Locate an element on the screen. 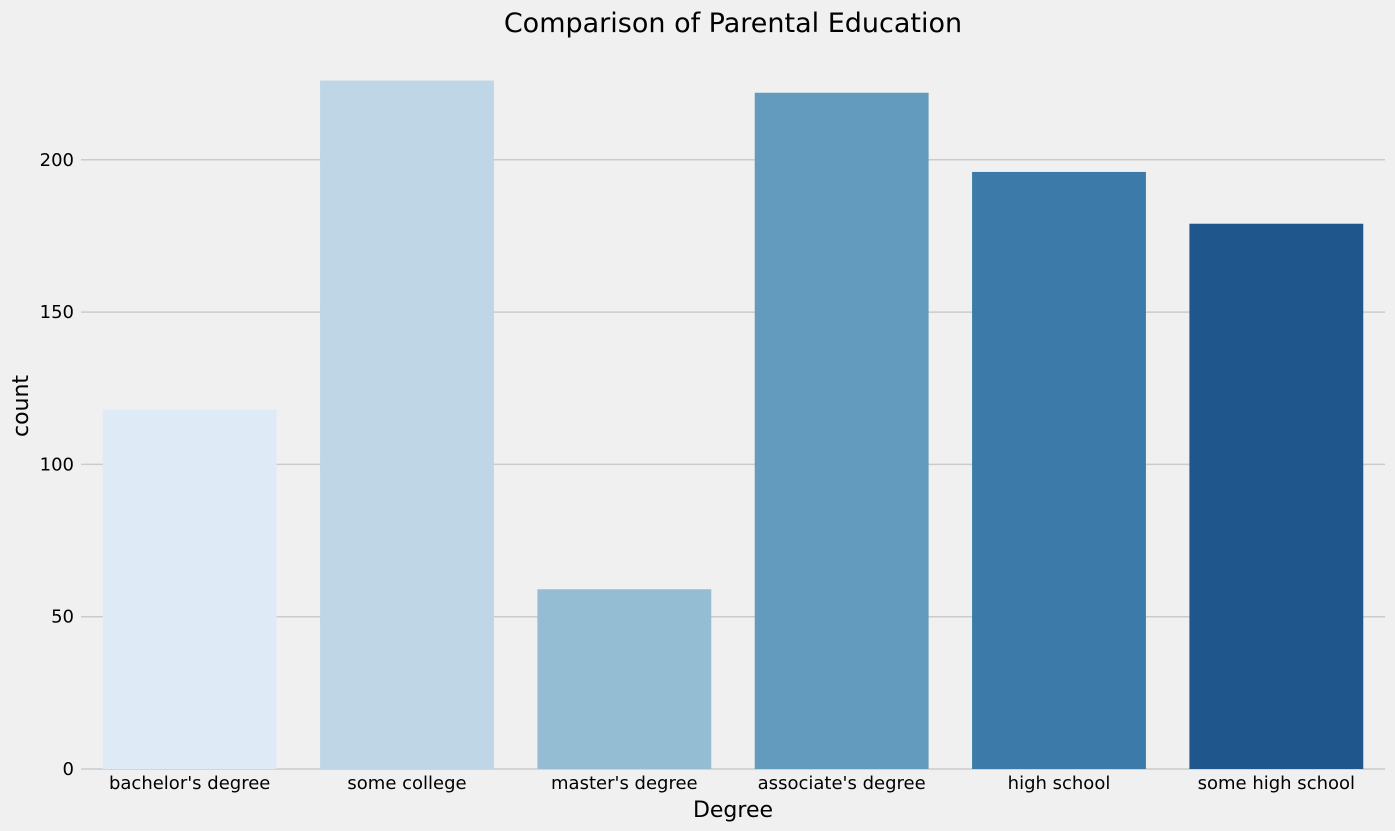  chart-title: Comparison of Parental Education is located at coordinates (733, 23).